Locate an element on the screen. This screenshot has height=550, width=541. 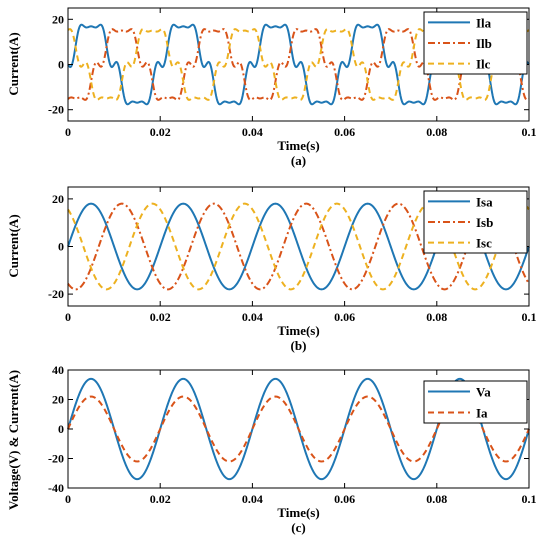
y-tick-label: -40 is located at coordinates (56, 488).